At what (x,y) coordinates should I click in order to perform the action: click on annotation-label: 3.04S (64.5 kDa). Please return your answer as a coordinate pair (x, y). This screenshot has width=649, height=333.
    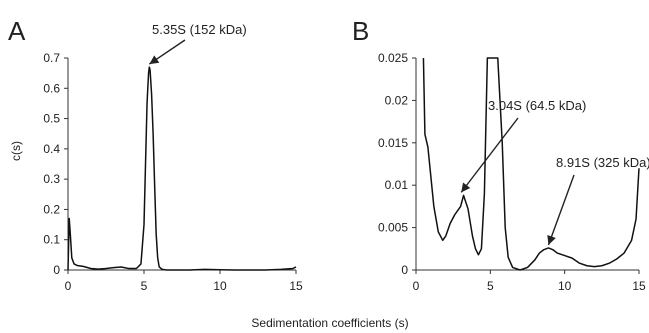
    Looking at the image, I should click on (537, 105).